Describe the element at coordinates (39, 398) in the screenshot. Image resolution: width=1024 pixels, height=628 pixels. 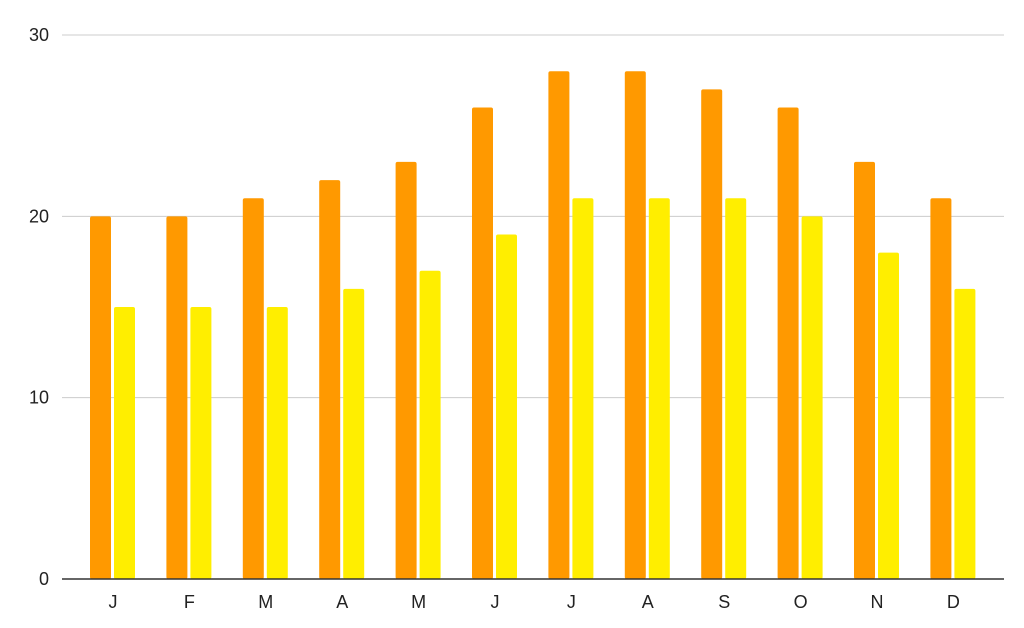
I see `y-tick-label-1: 10` at that location.